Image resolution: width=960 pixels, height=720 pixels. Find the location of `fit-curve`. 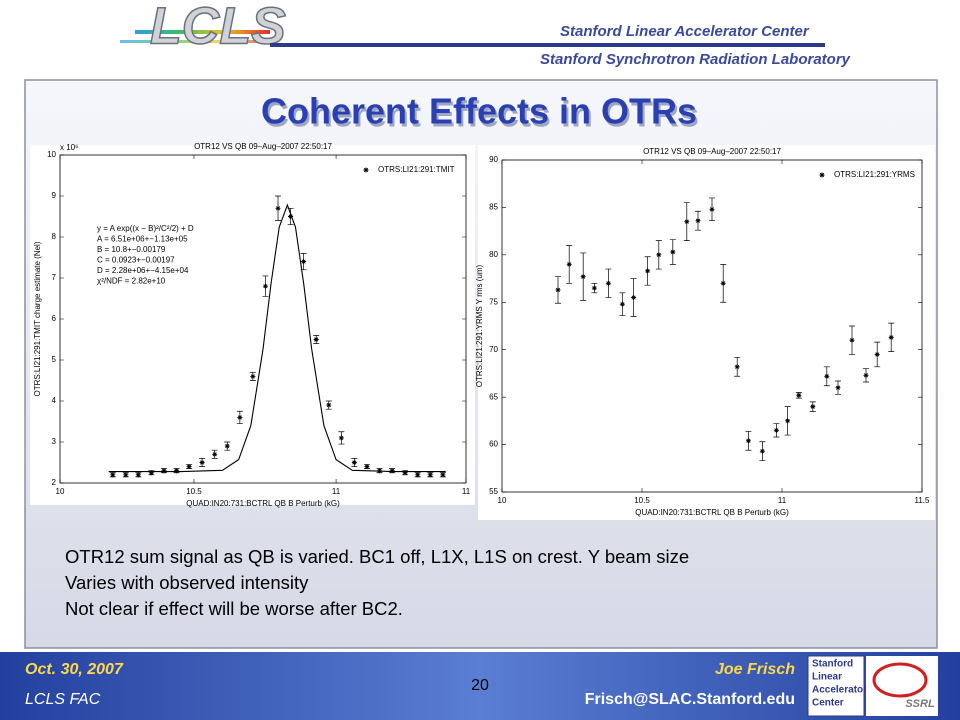

fit-curve is located at coordinates (277, 338).